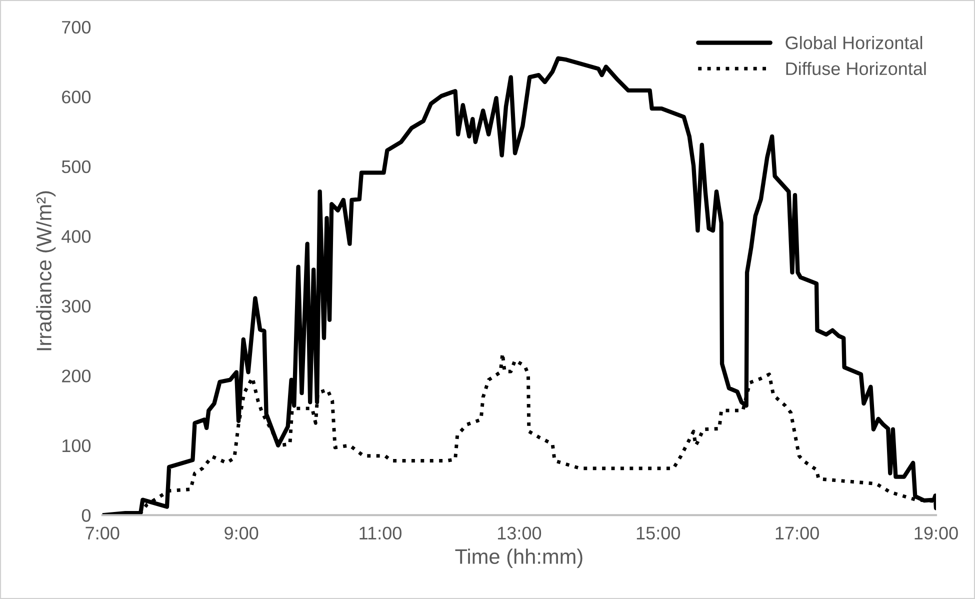  What do you see at coordinates (76, 376) in the screenshot?
I see `y-tick-label: 200` at bounding box center [76, 376].